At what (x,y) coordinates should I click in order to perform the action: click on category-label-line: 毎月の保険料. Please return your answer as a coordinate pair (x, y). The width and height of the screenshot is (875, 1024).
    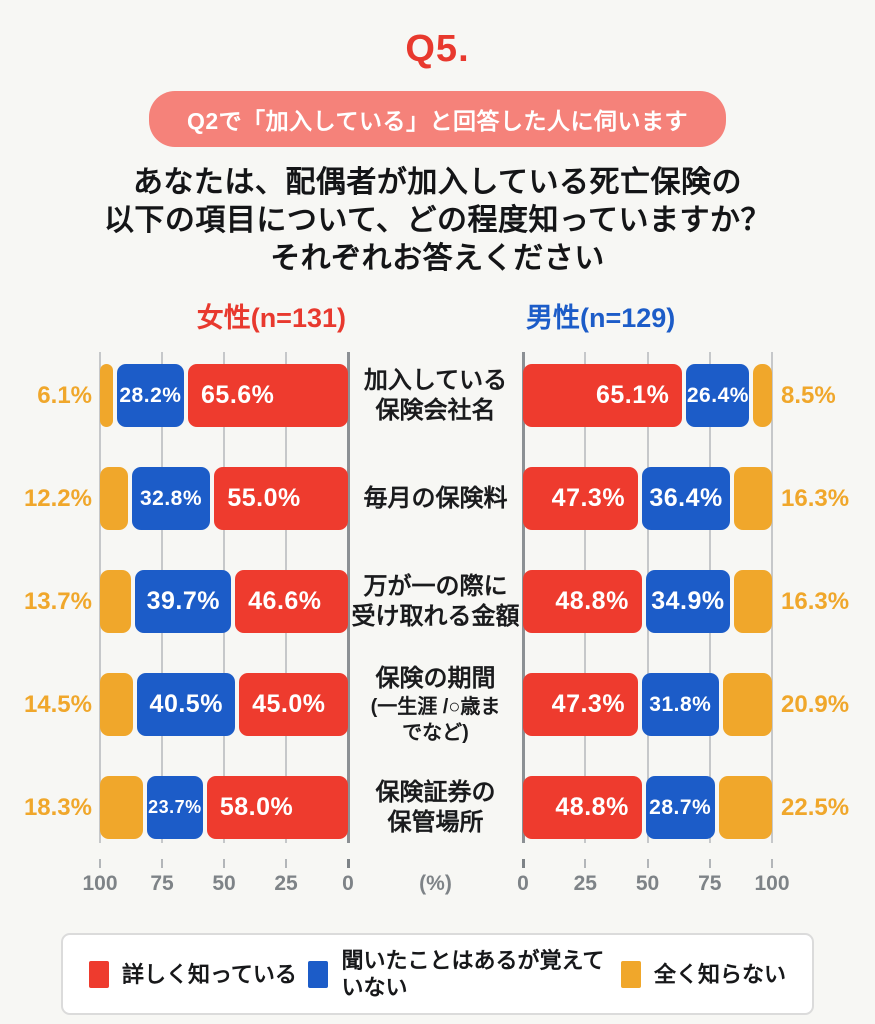
    Looking at the image, I should click on (435, 498).